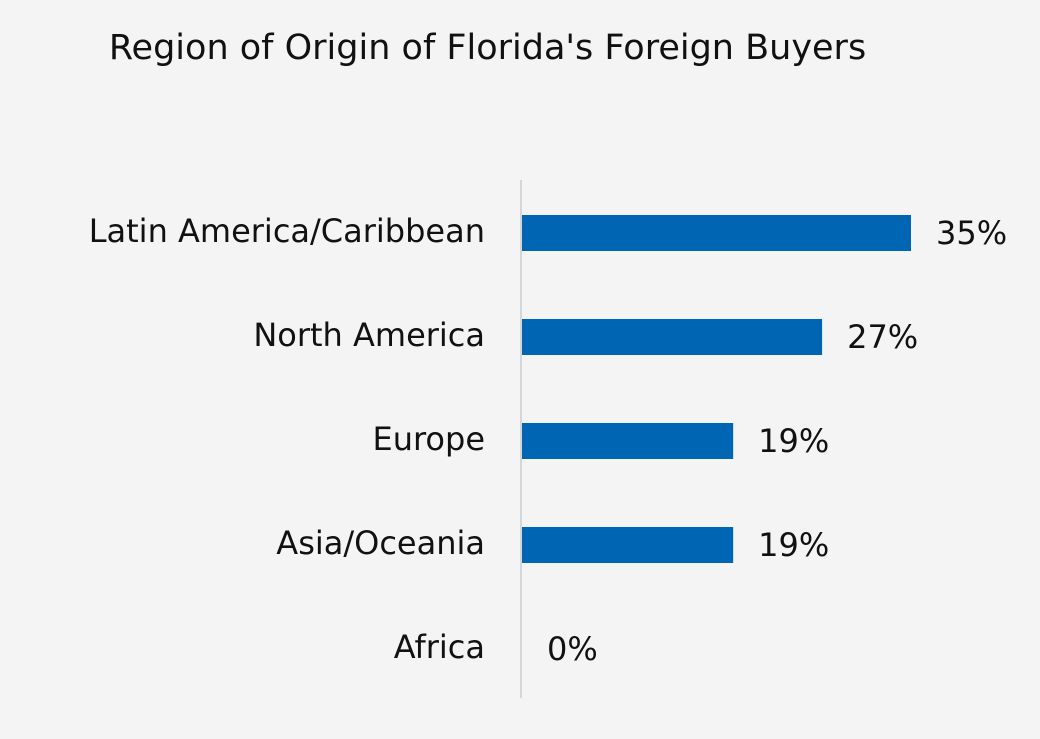  What do you see at coordinates (428, 439) in the screenshot?
I see `category-label: Europe` at bounding box center [428, 439].